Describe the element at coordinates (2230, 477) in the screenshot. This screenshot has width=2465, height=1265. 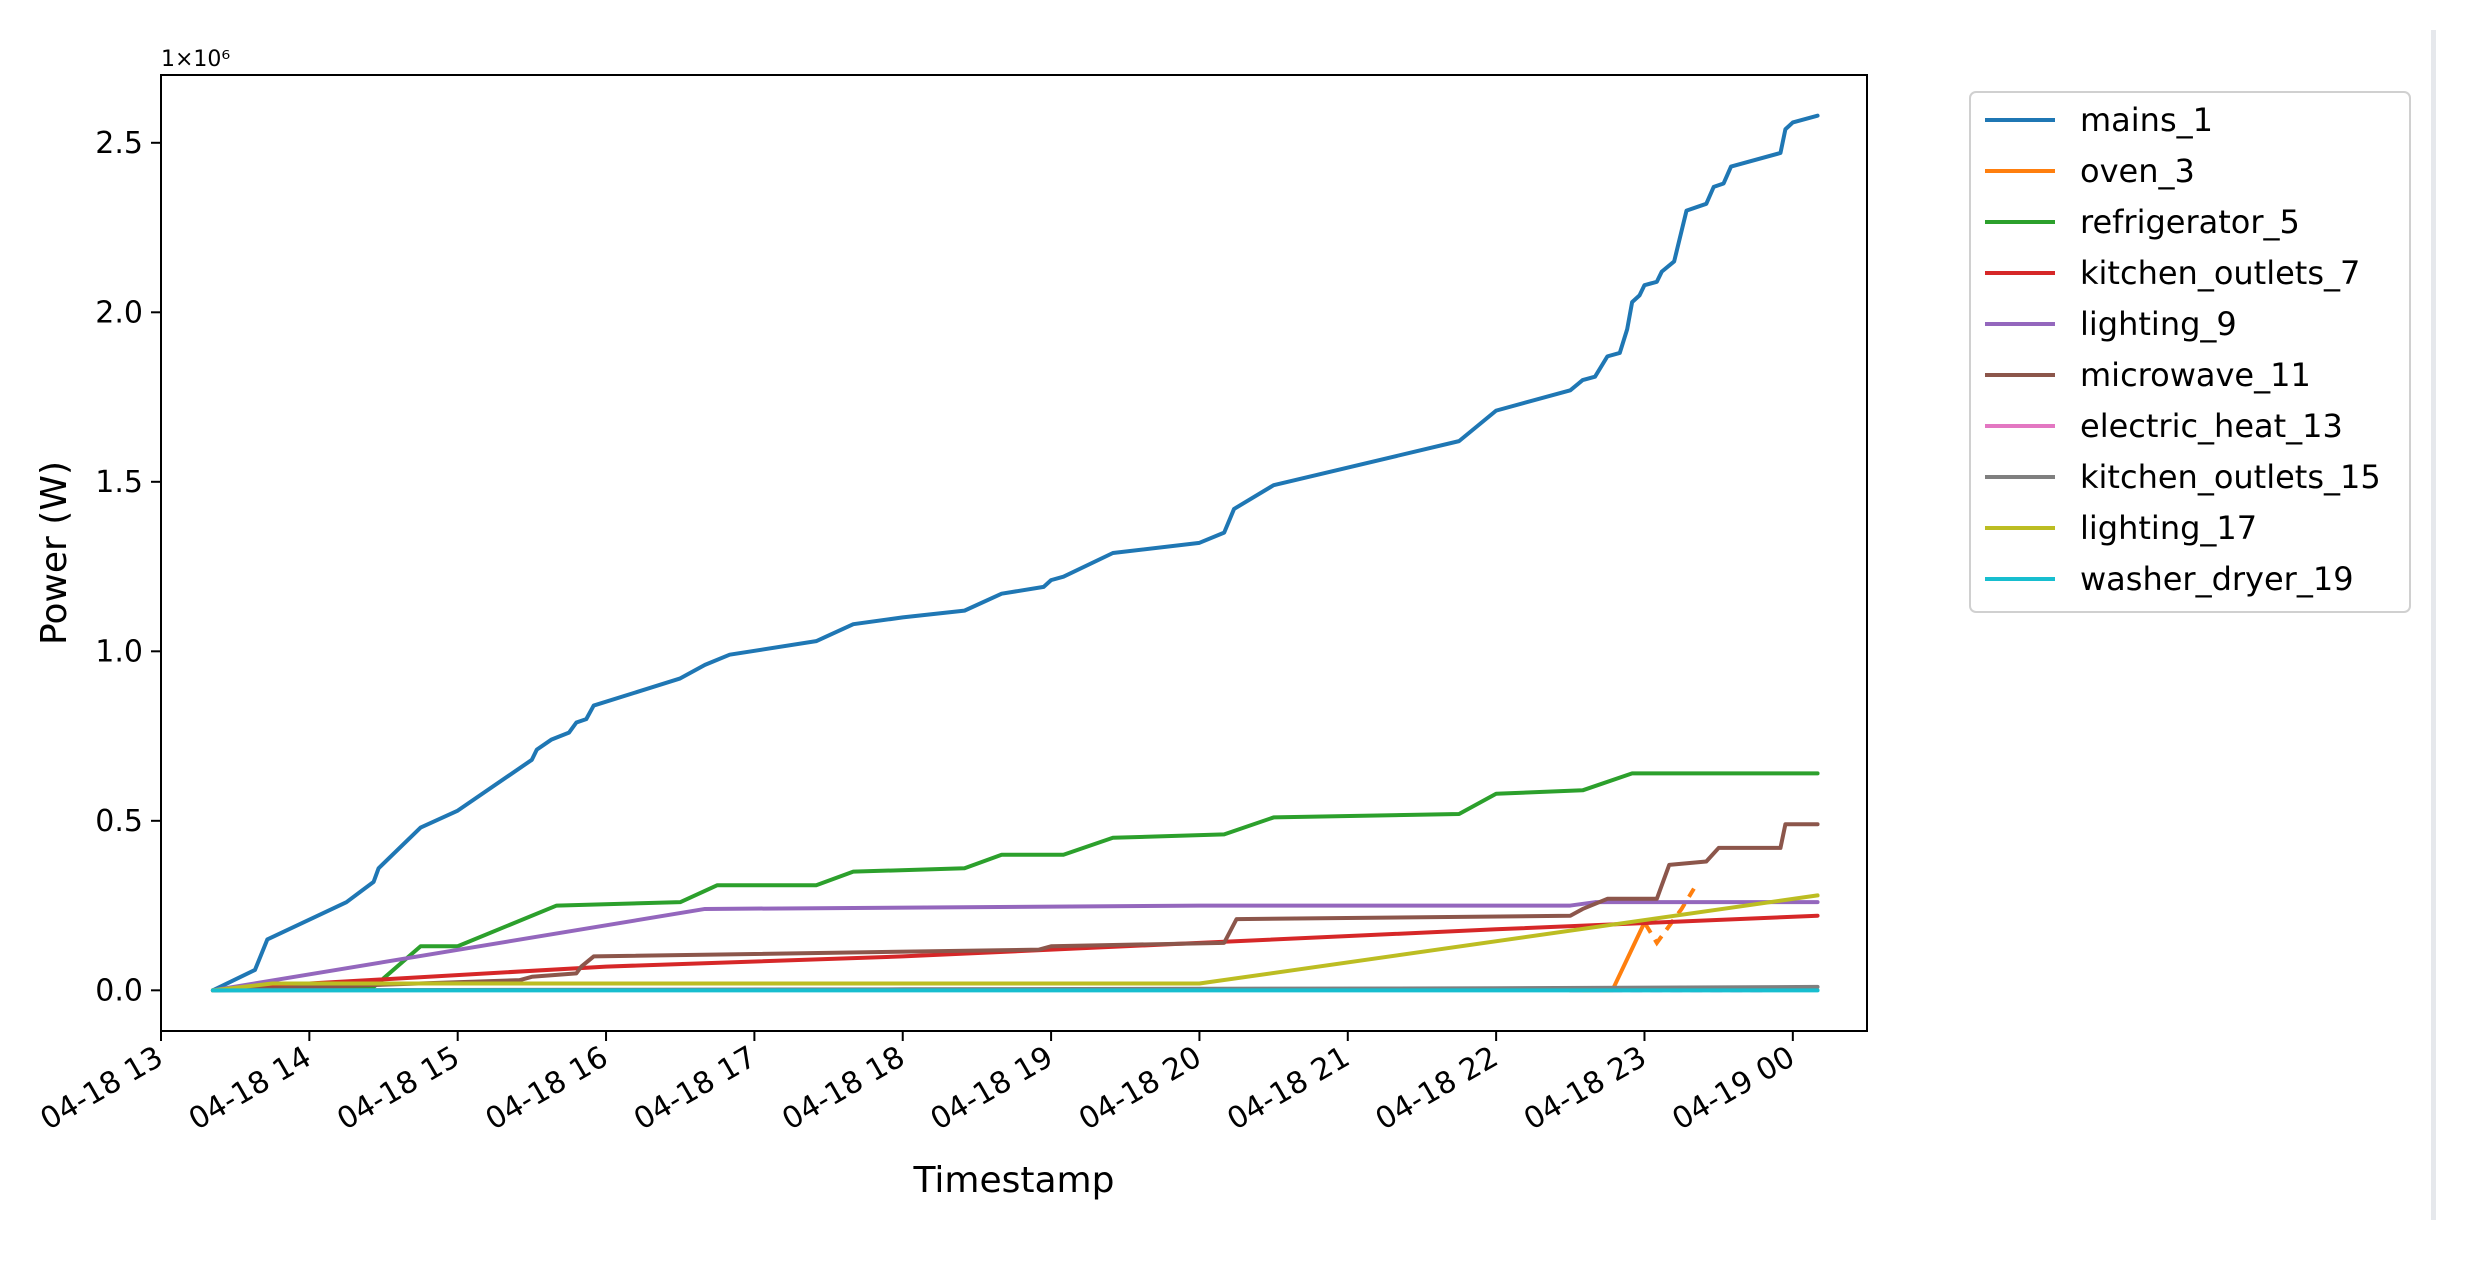
I see `legend-label: kitchen_outlets_15` at that location.